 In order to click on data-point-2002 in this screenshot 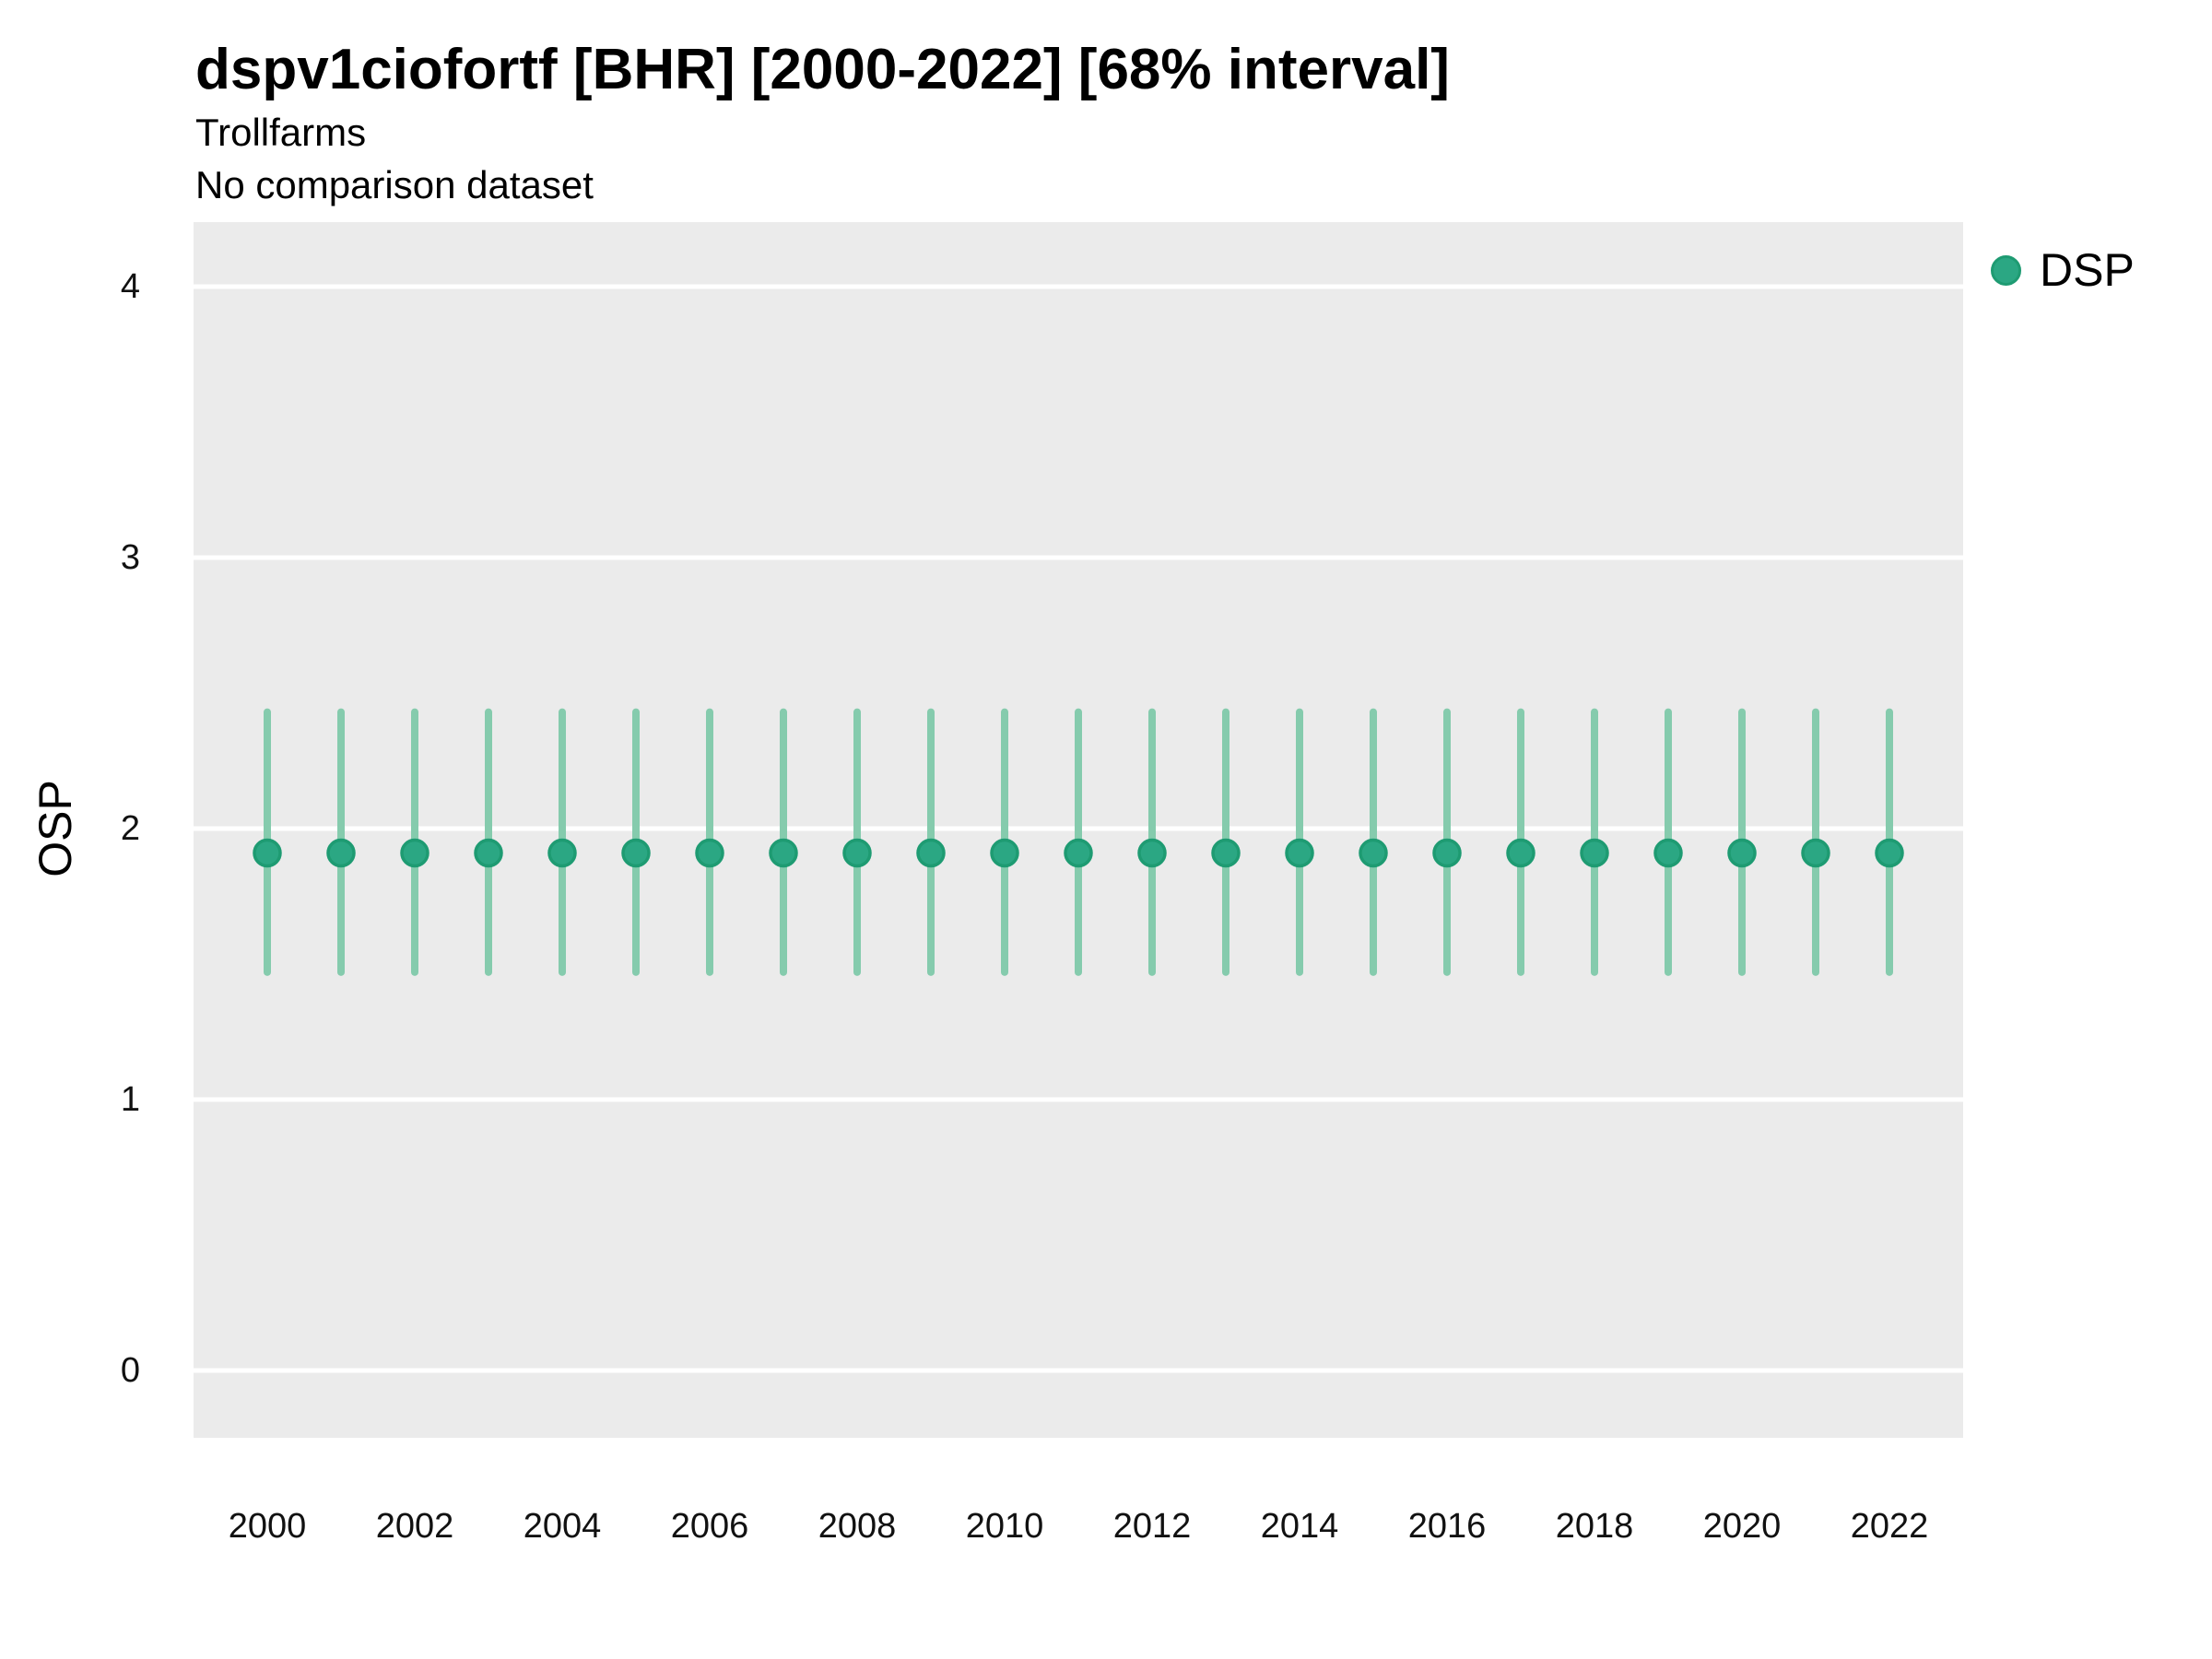, I will do `click(414, 853)`.